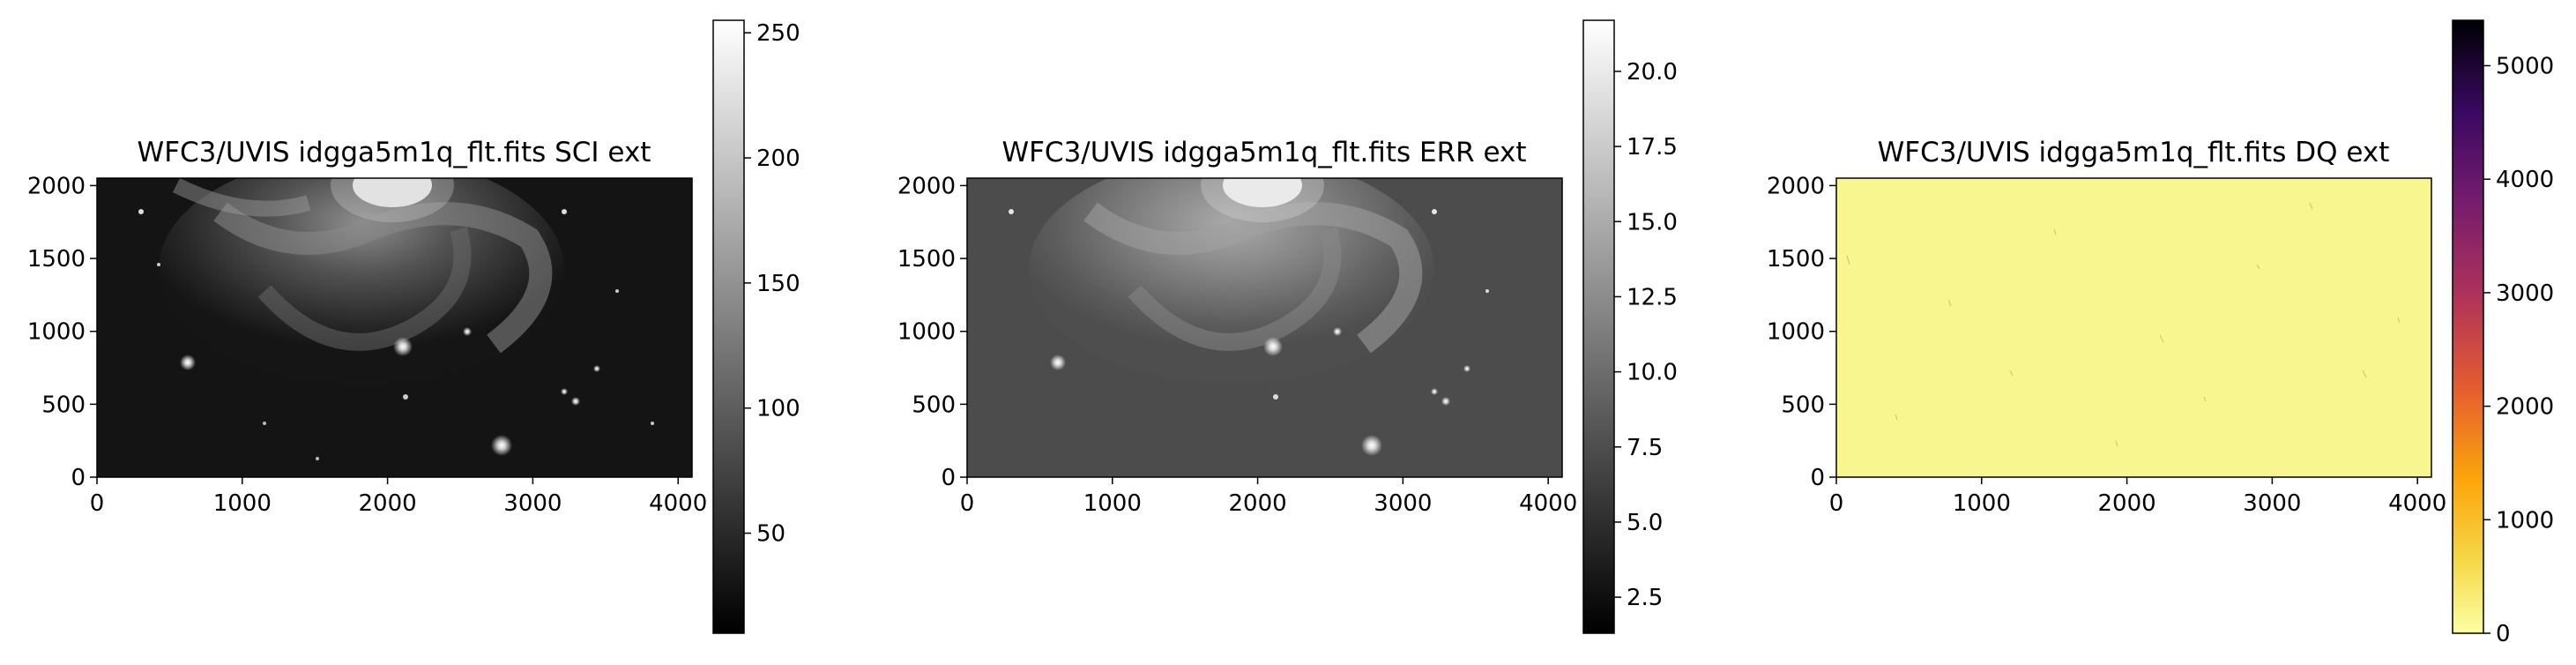 The height and width of the screenshot is (665, 2576). Describe the element at coordinates (1652, 147) in the screenshot. I see `colorbar-tick-label: 17.5` at that location.